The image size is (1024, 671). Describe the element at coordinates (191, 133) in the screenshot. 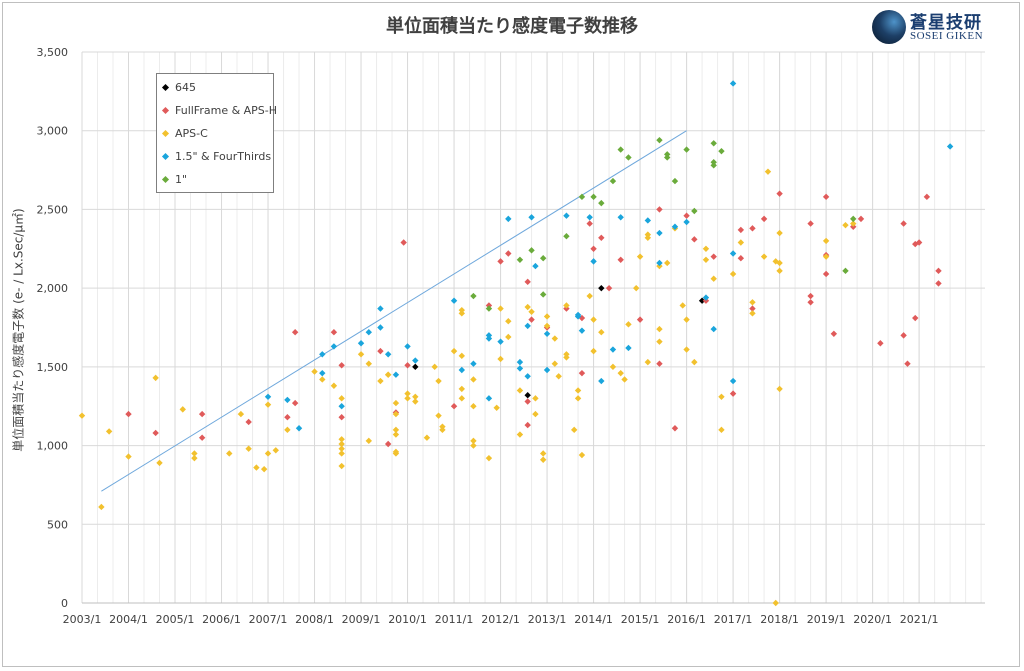

I see `legend-label: APS-C` at that location.